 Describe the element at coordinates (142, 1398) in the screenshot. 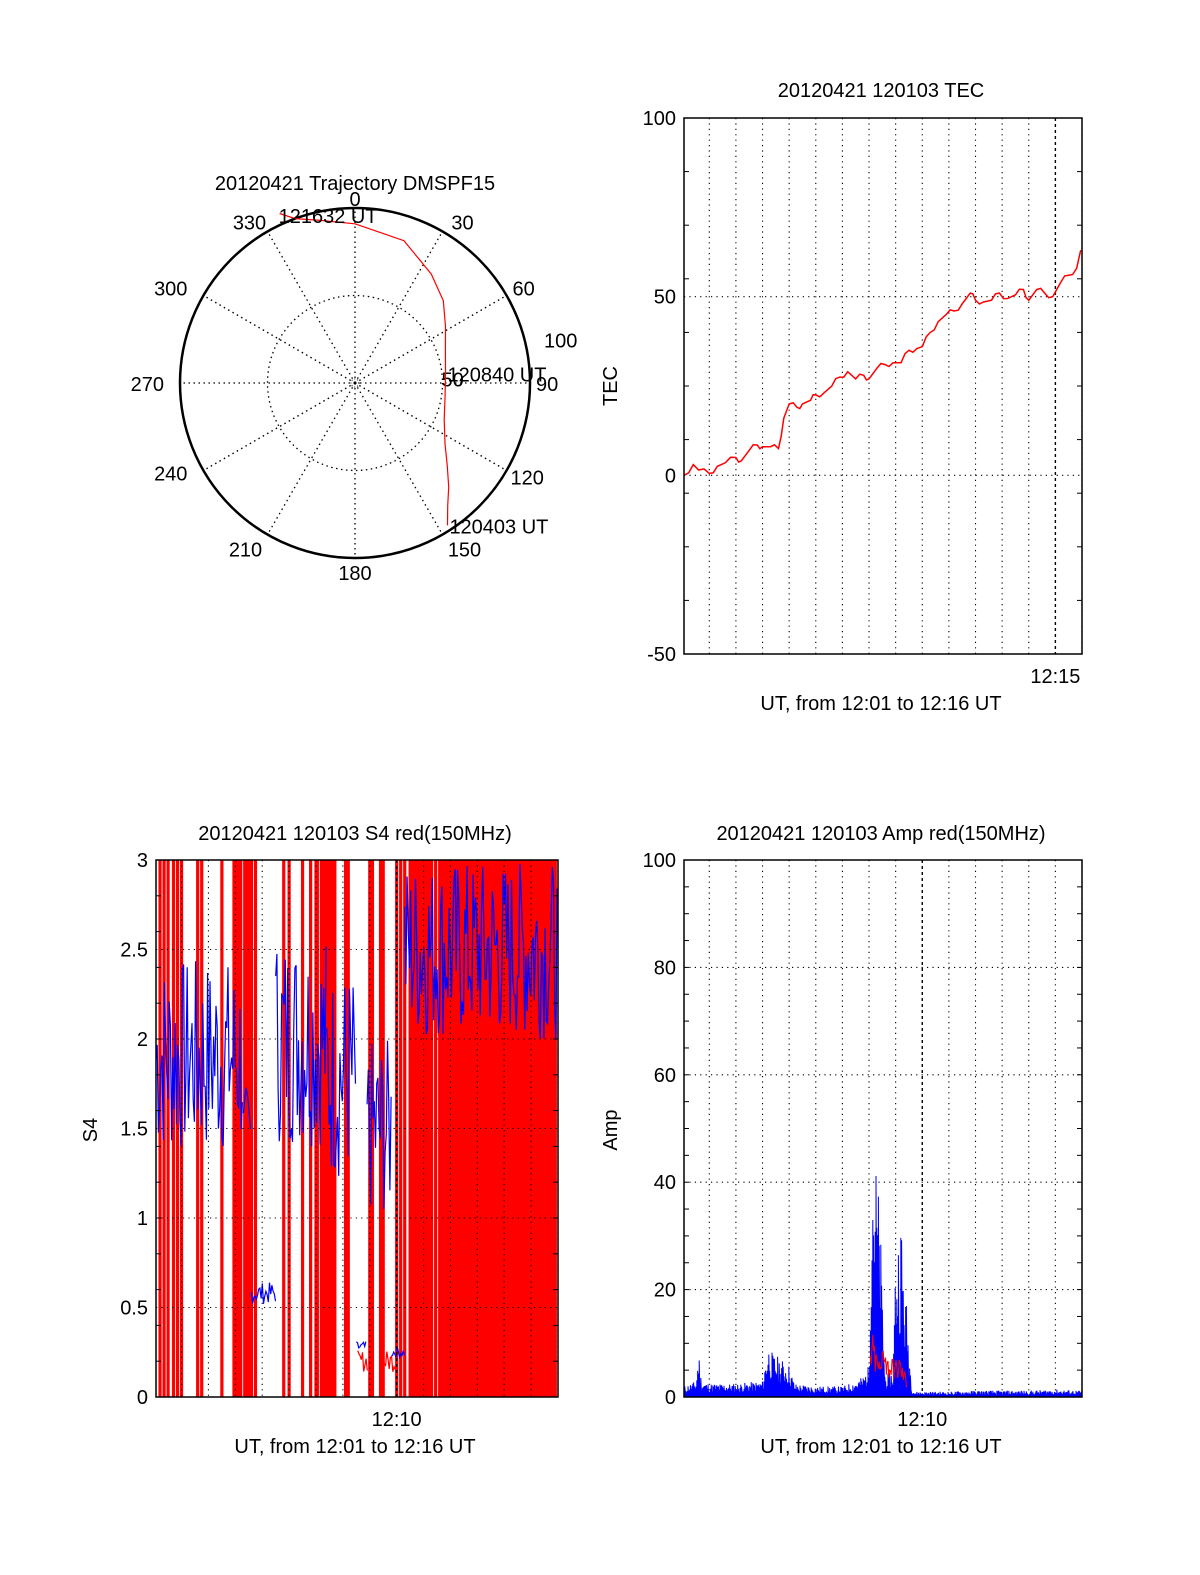

I see `s4-y-tick-label: 0` at that location.